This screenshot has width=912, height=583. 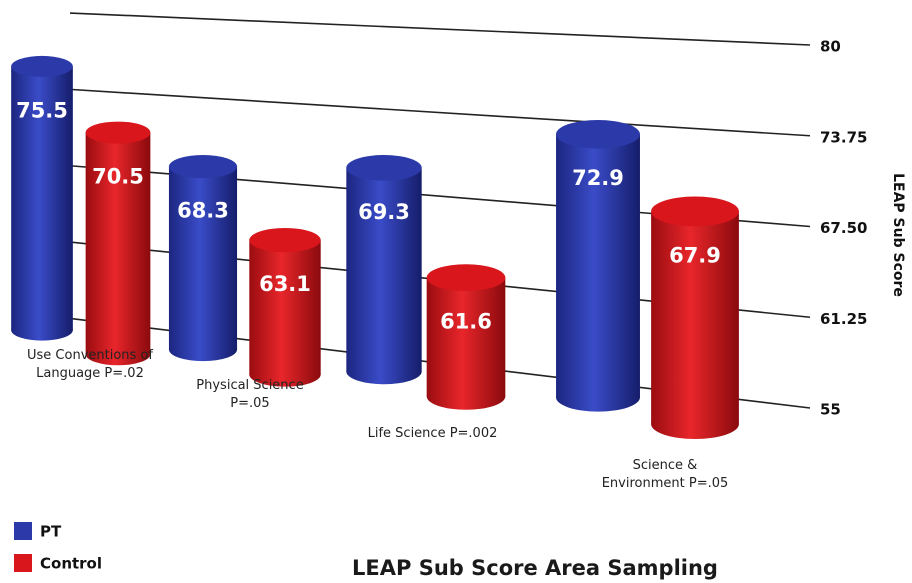 I want to click on value-label: 63.1, so click(x=285, y=284).